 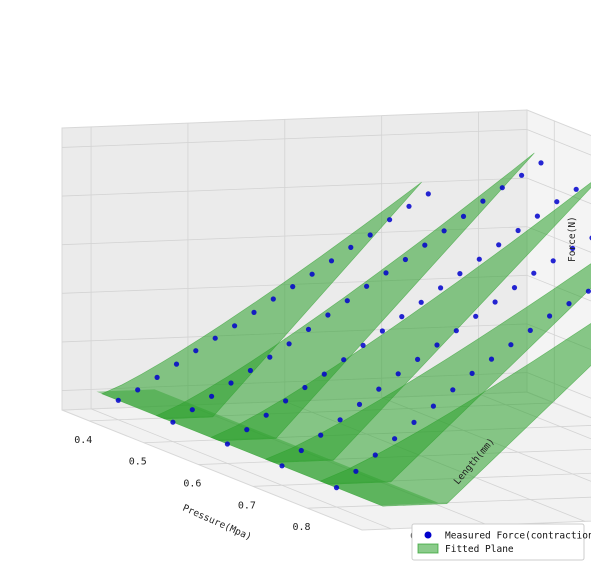 What do you see at coordinates (247, 505) in the screenshot?
I see `x-tick-label: 0.7` at bounding box center [247, 505].